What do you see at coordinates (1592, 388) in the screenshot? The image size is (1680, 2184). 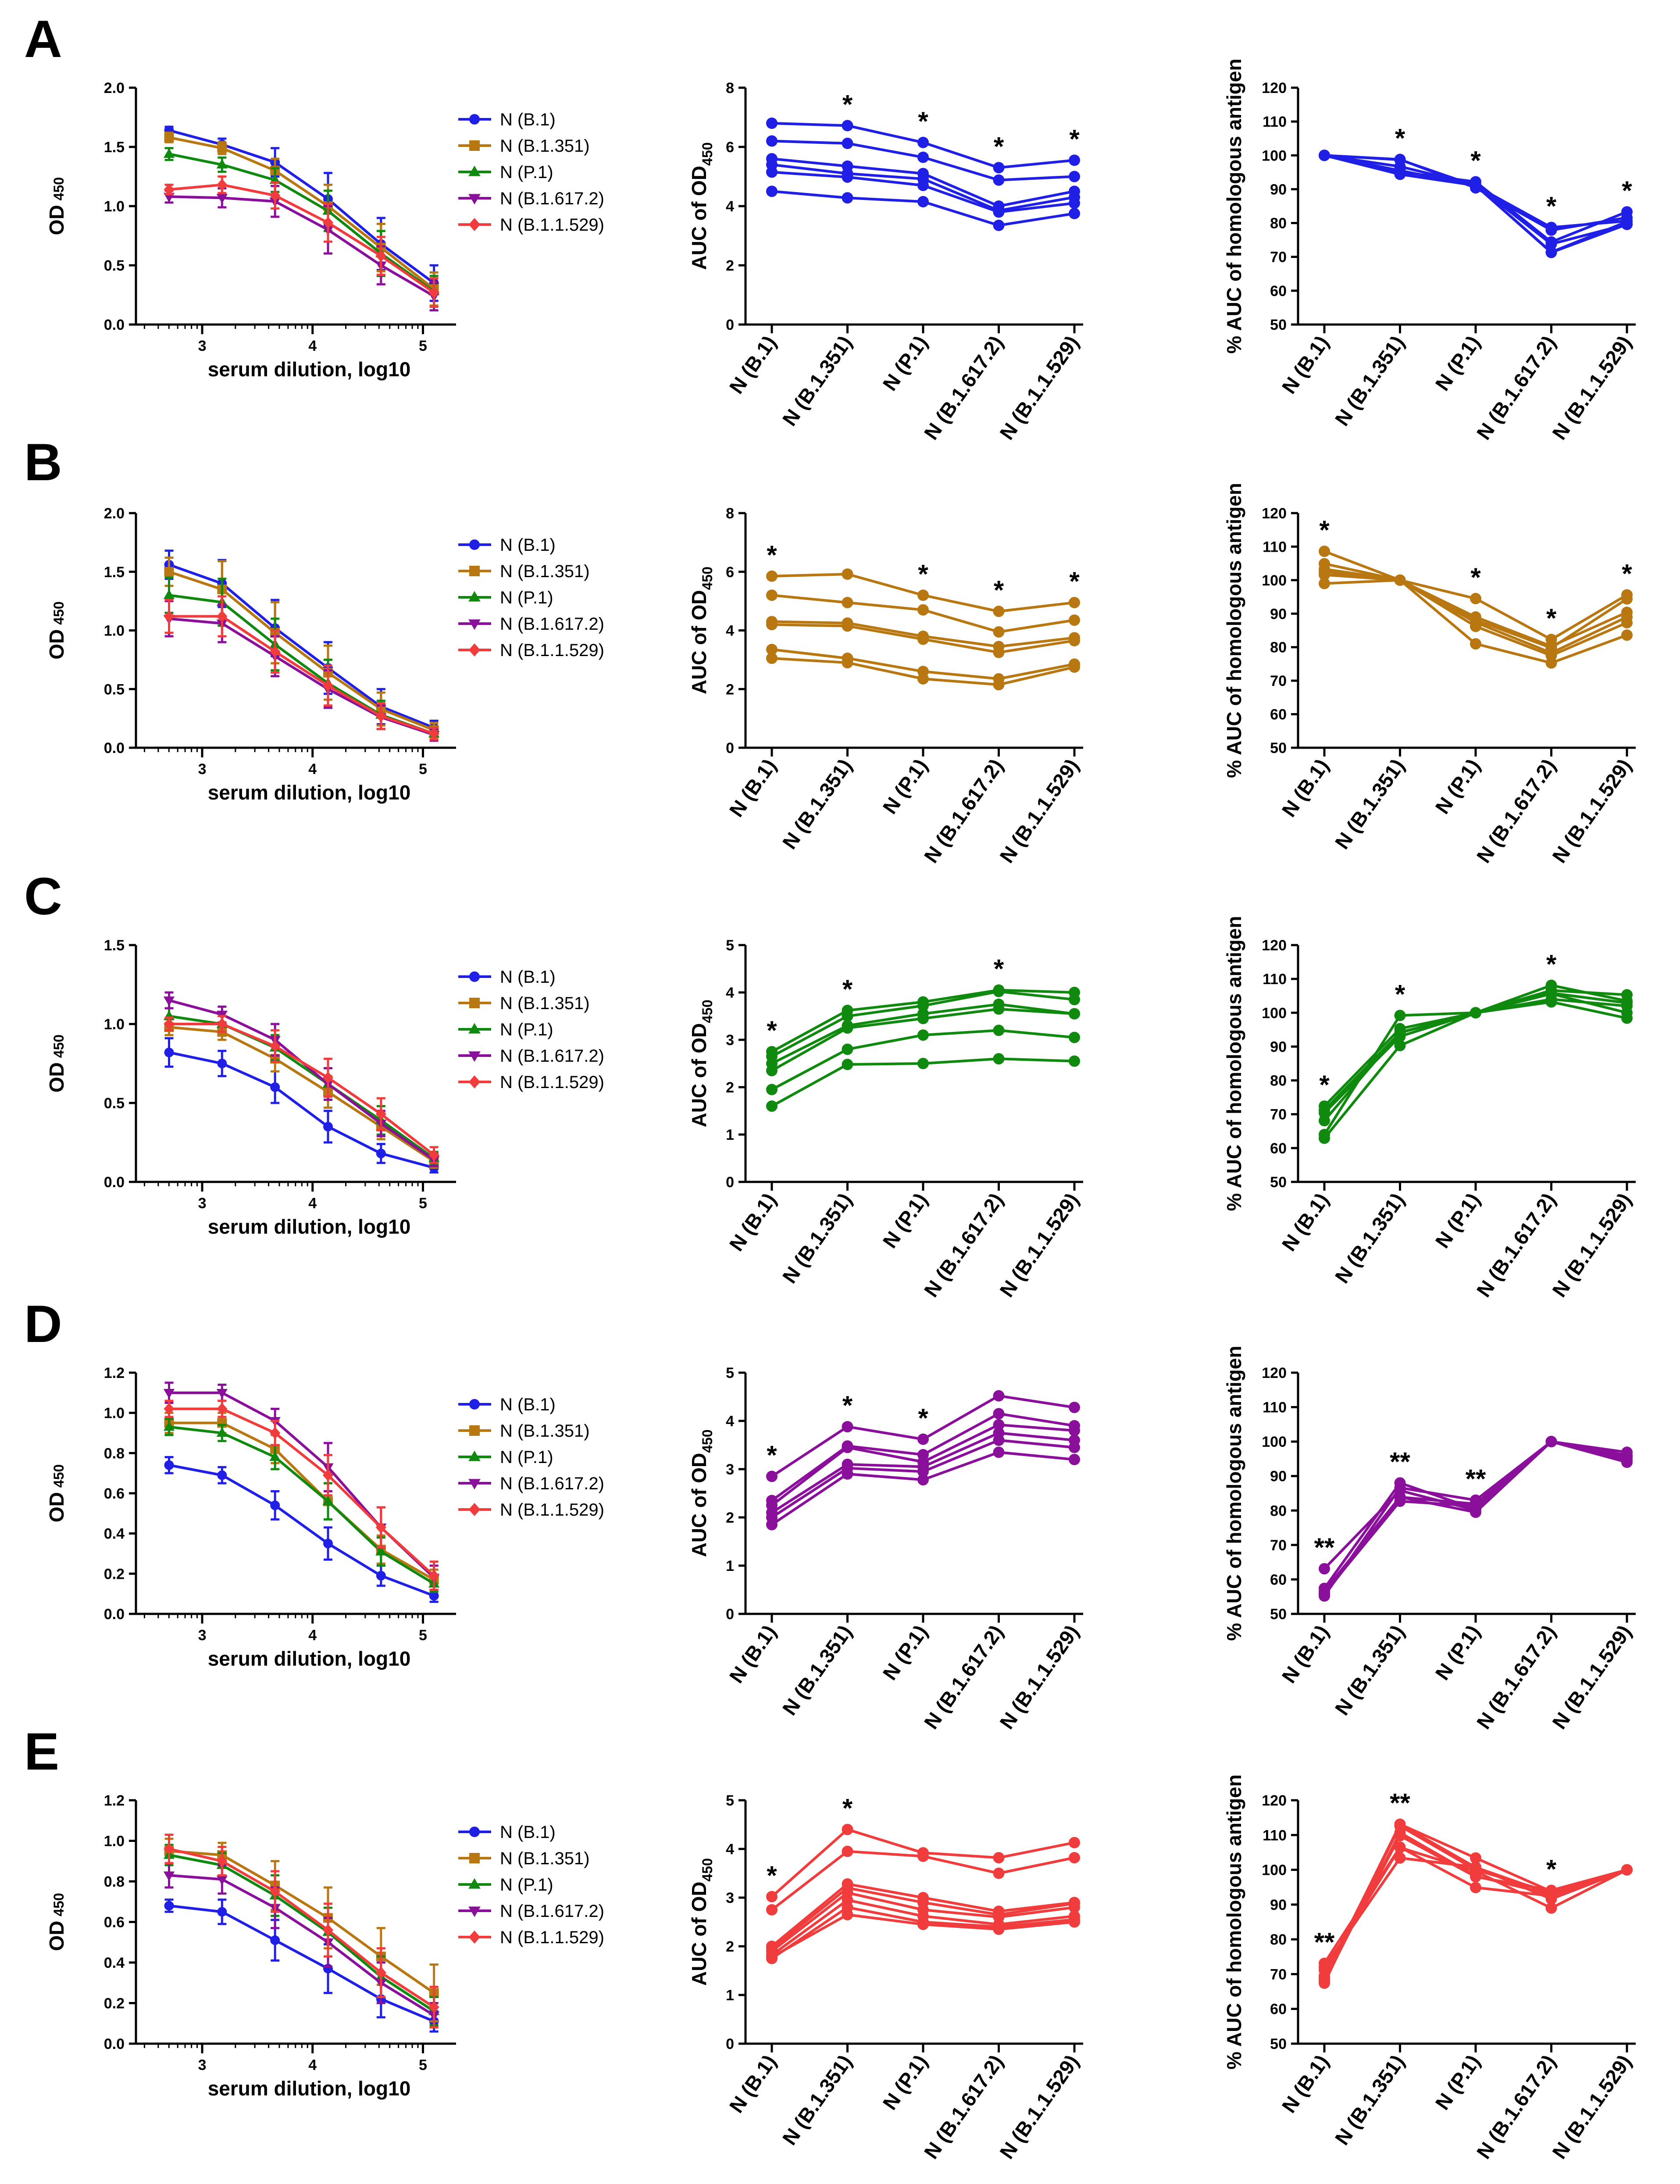 I see `x-category-label: N (B.1.1.529)` at bounding box center [1592, 388].